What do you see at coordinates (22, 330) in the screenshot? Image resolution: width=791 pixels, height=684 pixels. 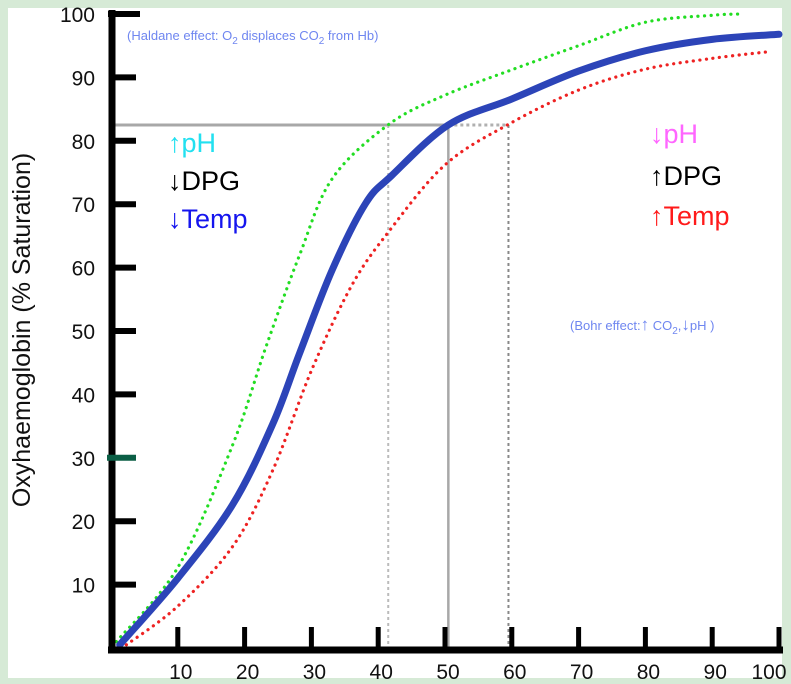 I see `y-axis-label: Oxyhaemoglobin (% Saturation)` at bounding box center [22, 330].